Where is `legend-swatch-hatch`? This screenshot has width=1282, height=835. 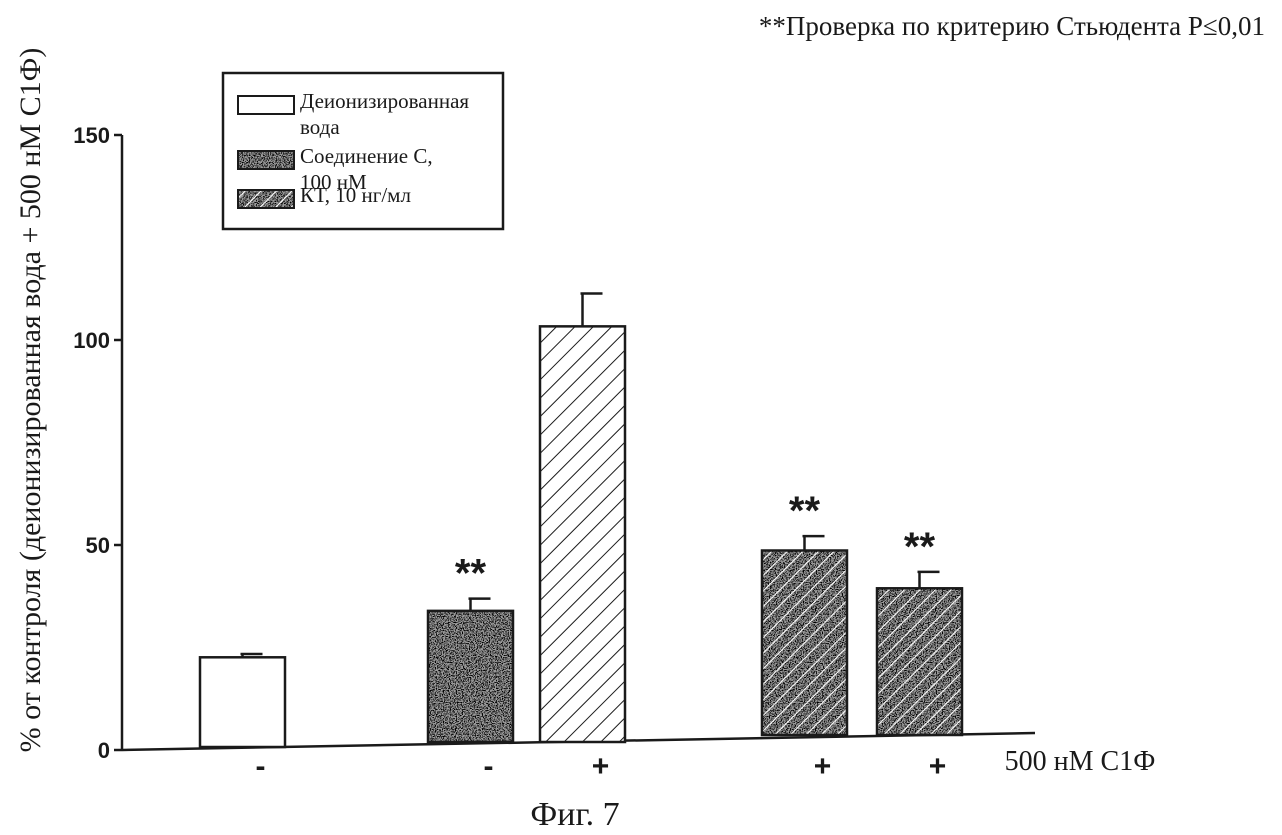
legend-swatch-hatch is located at coordinates (266, 199).